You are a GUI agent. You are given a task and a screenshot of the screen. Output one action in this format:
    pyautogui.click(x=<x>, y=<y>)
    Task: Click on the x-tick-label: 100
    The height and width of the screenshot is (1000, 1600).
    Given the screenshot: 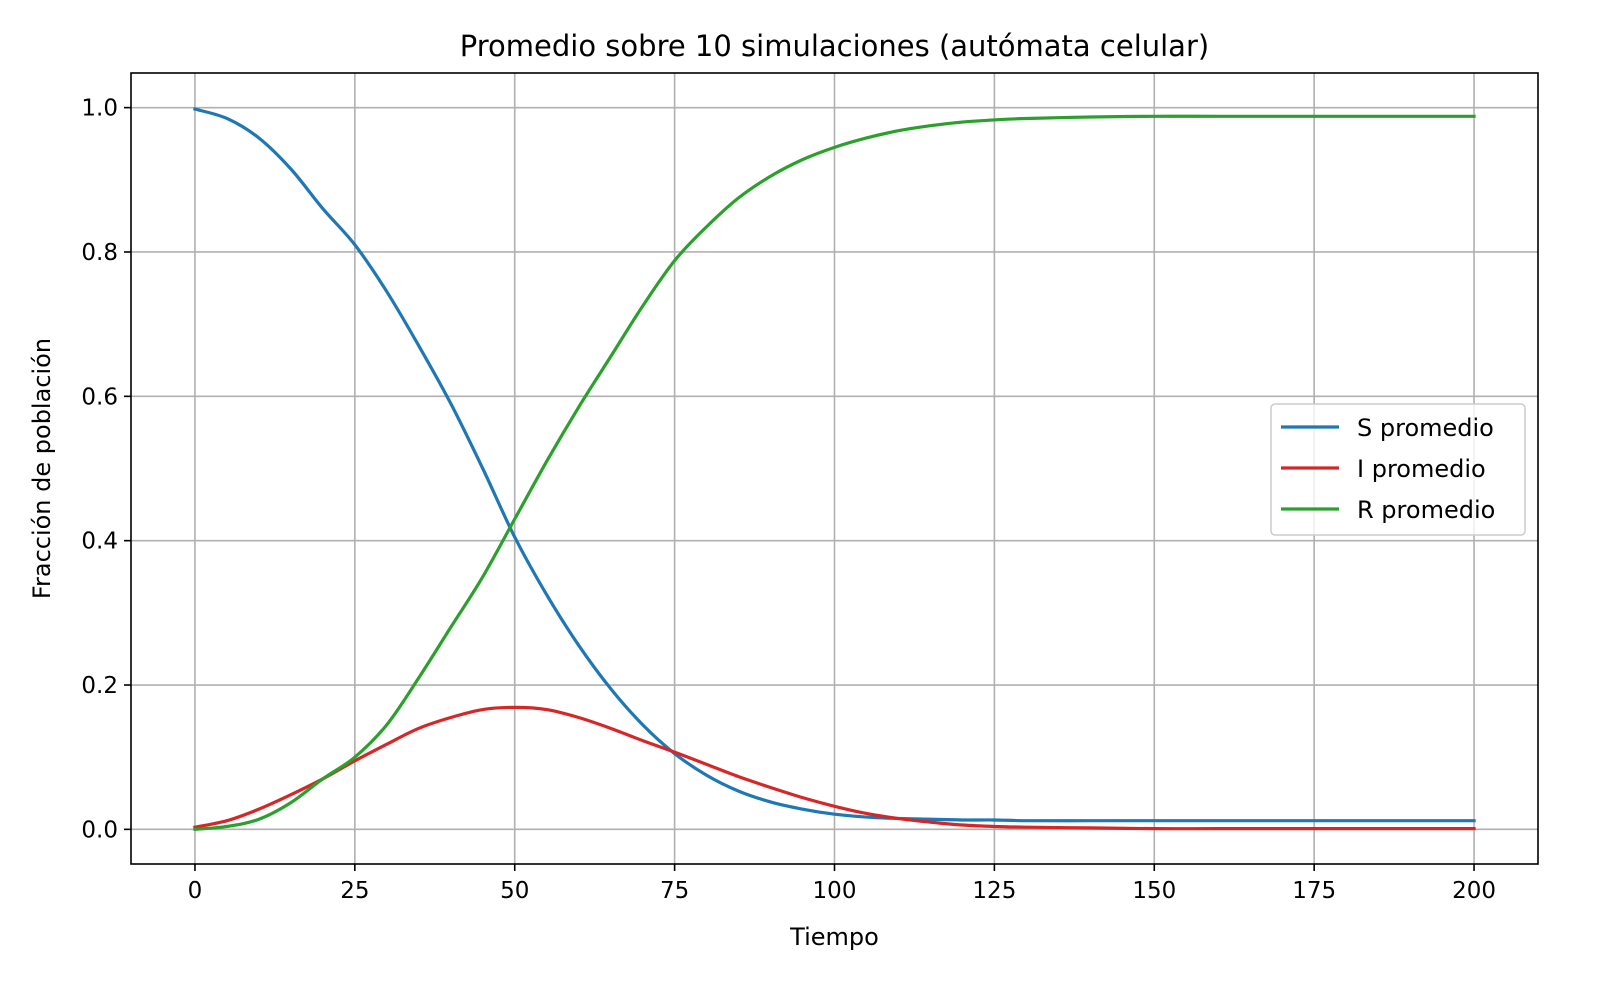 What is the action you would take?
    pyautogui.click(x=835, y=891)
    